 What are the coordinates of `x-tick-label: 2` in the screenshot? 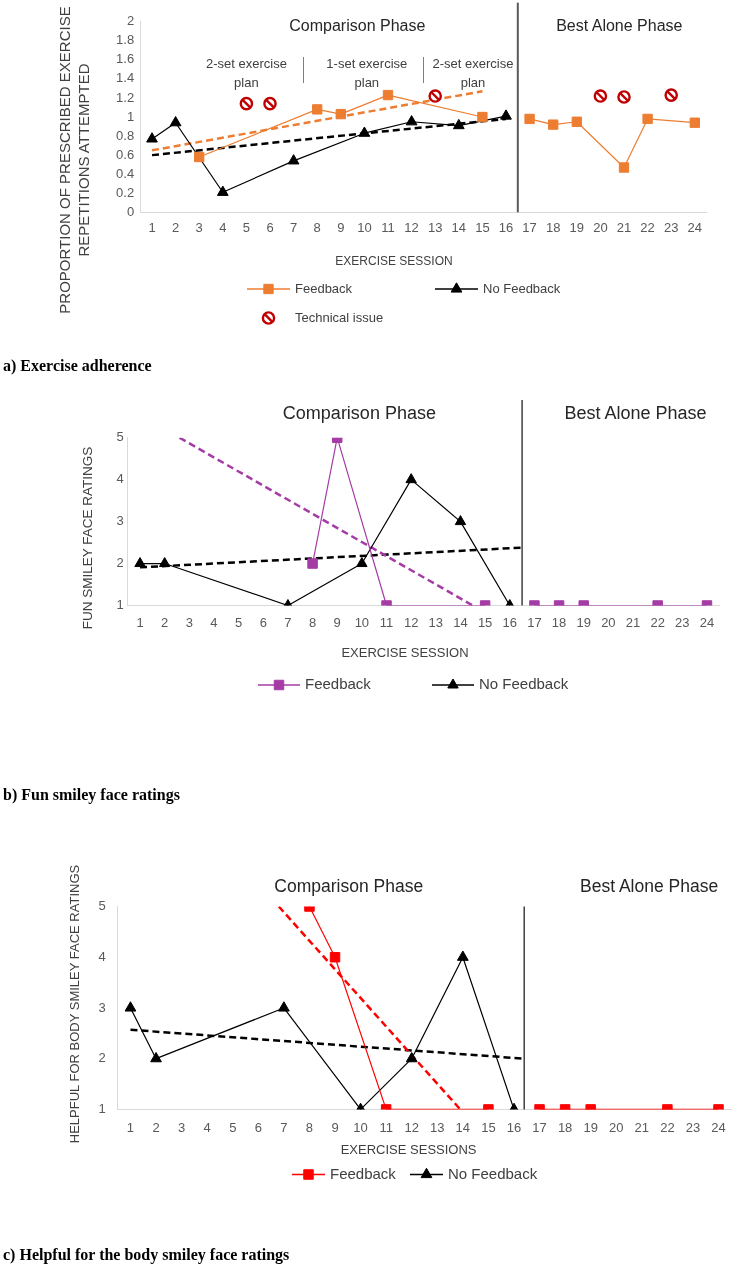 It's located at (175, 227).